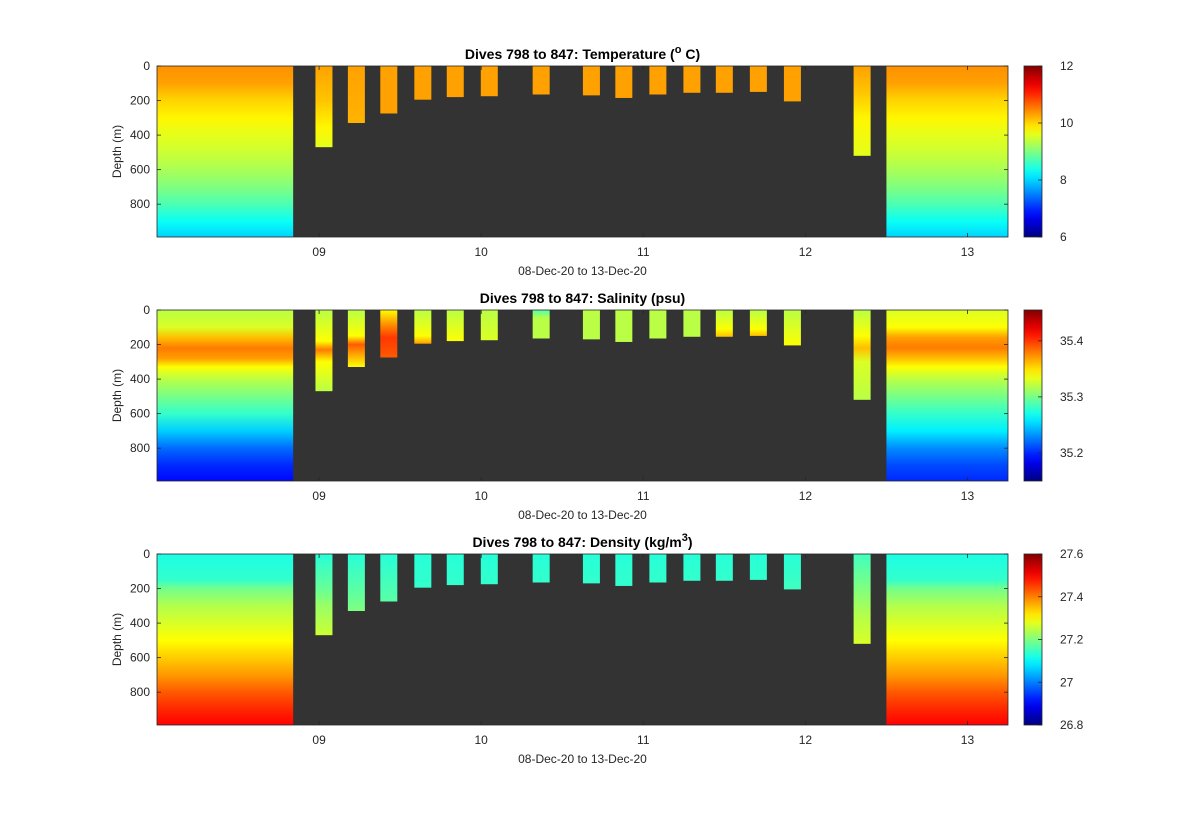  What do you see at coordinates (685, 538) in the screenshot?
I see `title-superscript: 3` at bounding box center [685, 538].